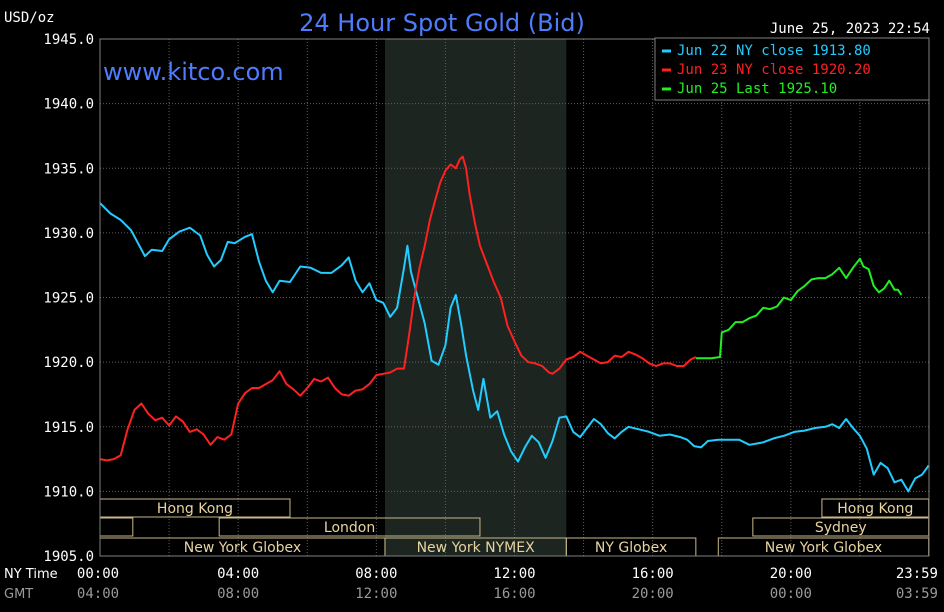 Image resolution: width=944 pixels, height=612 pixels. Describe the element at coordinates (193, 72) in the screenshot. I see `watermark-url: www.kitco.com` at that location.